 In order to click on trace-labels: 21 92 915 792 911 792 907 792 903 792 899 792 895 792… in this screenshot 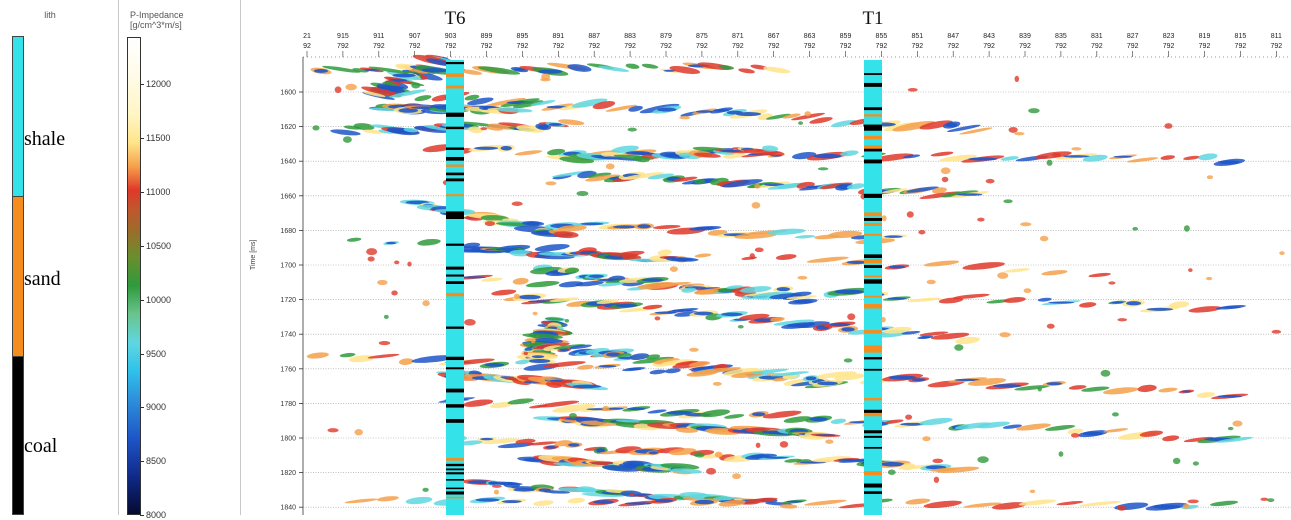, I will do `click(797, 45)`.